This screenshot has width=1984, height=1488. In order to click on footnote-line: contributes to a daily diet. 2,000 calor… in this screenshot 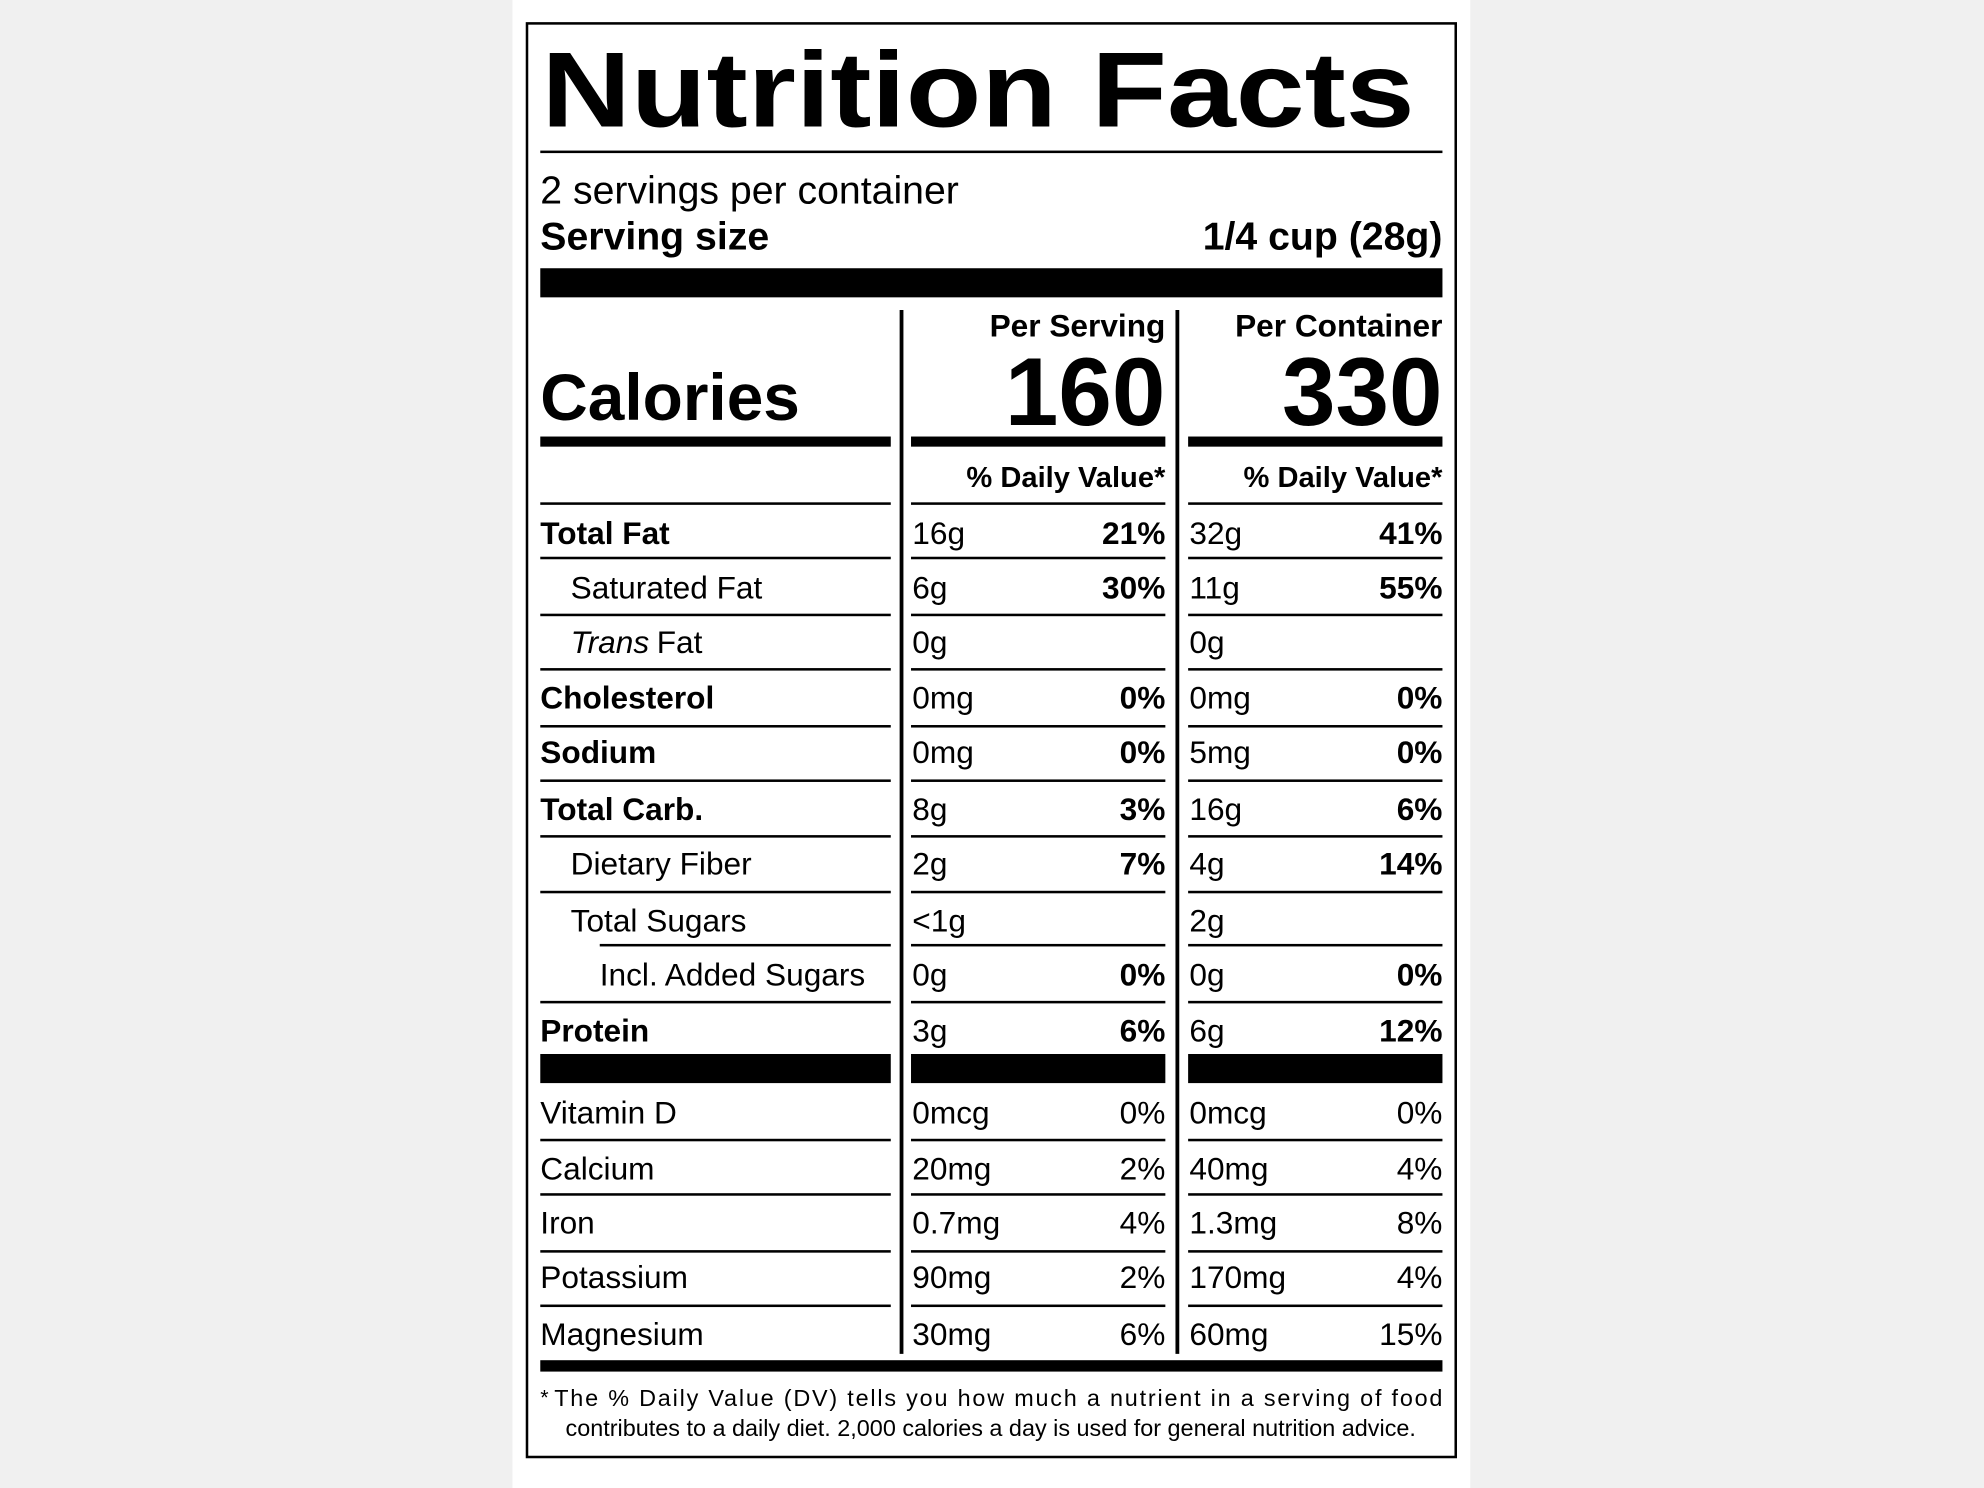, I will do `click(991, 1428)`.